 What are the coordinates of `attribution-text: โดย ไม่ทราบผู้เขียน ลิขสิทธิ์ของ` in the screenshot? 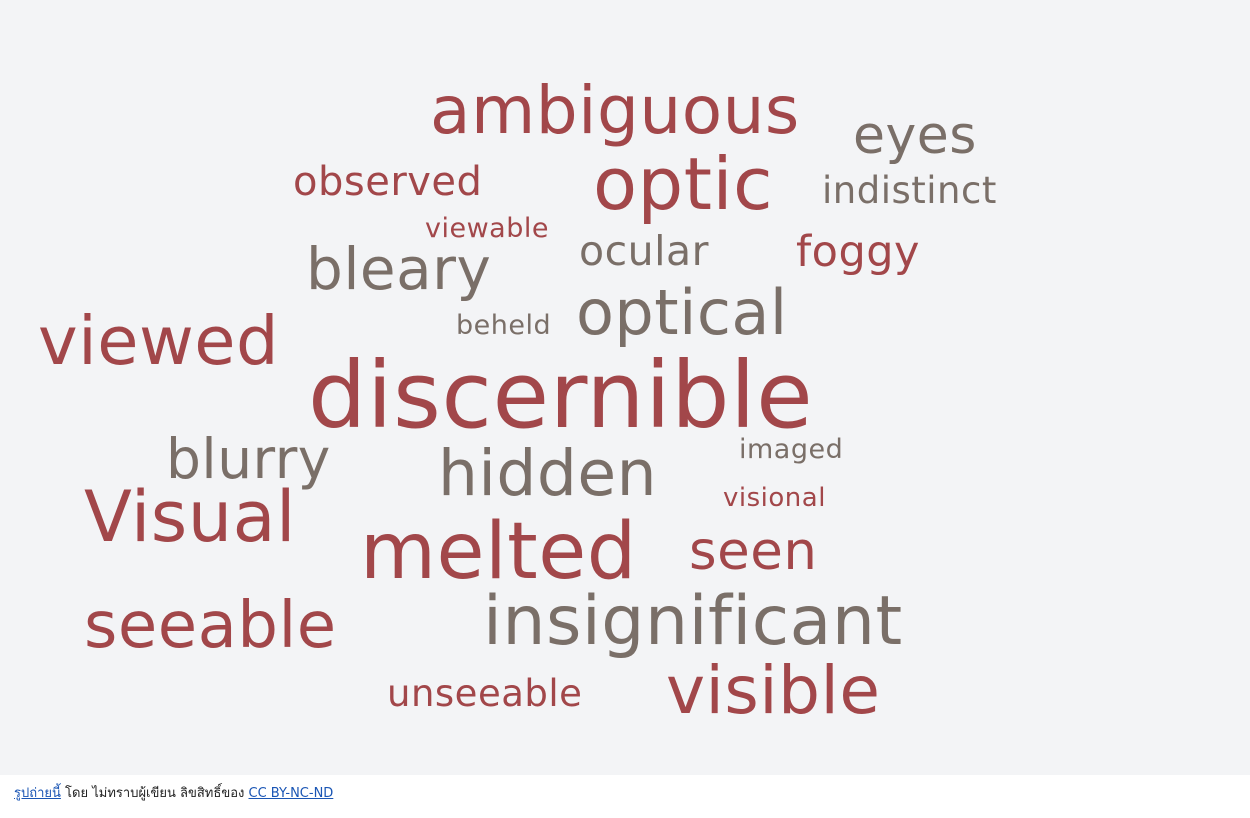 It's located at (154, 793).